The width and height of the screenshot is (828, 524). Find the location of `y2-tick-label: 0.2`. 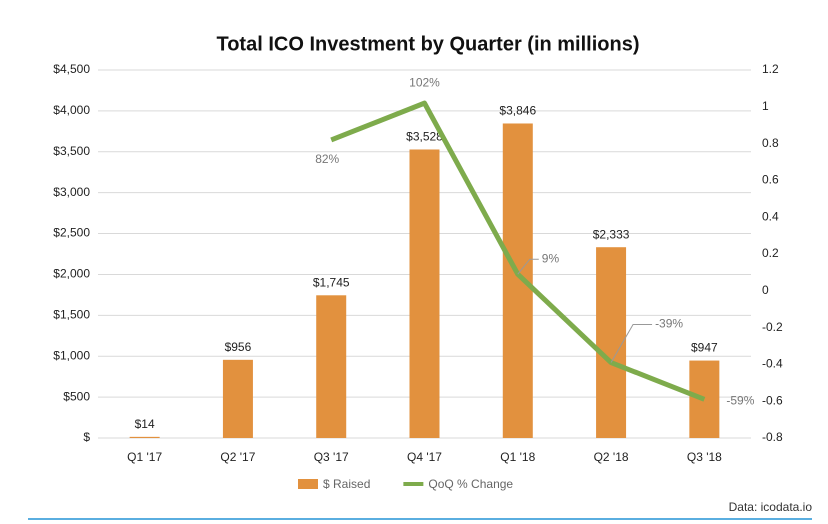

y2-tick-label: 0.2 is located at coordinates (770, 253).